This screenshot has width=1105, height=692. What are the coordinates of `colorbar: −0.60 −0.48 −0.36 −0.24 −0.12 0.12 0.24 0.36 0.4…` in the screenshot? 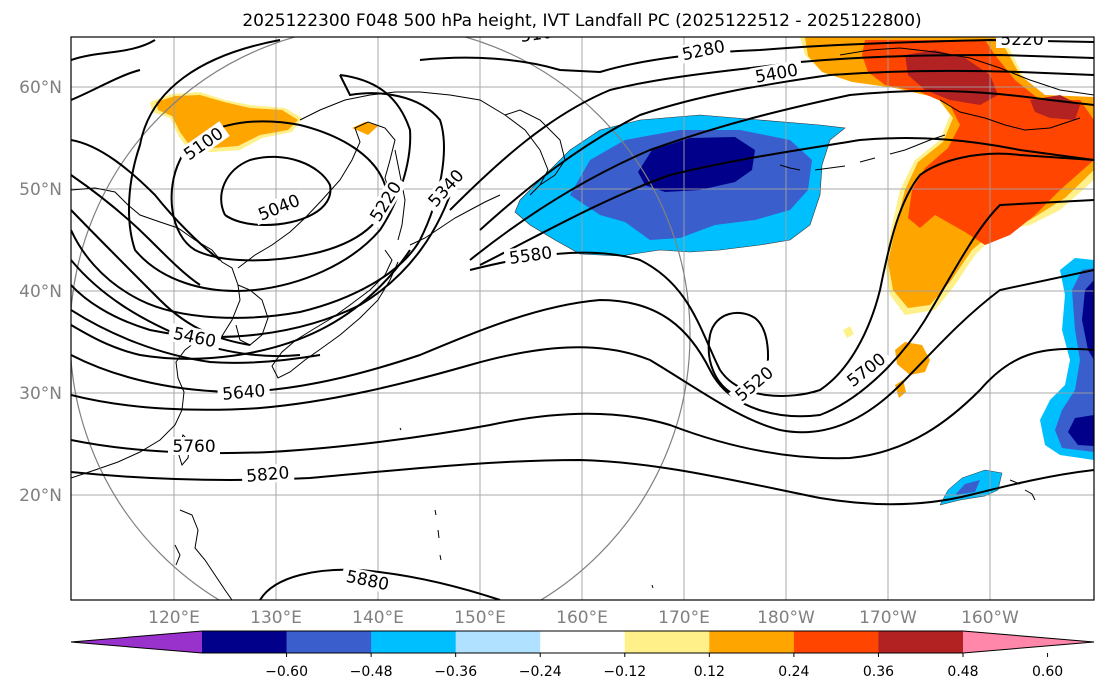 It's located at (582, 655).